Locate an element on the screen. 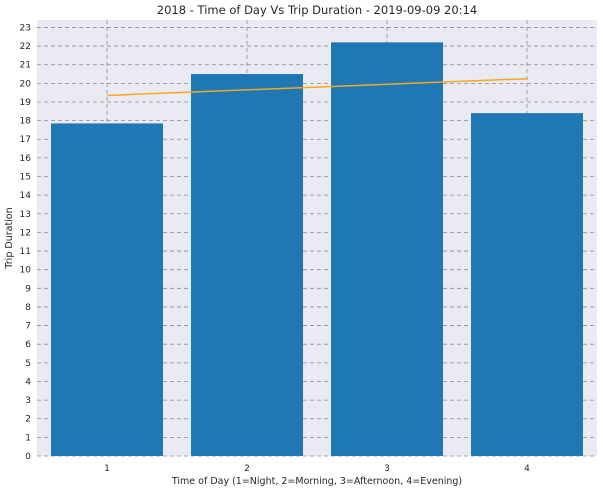 The image size is (603, 496). x-tick-labels: 1 2 3 4 is located at coordinates (317, 469).